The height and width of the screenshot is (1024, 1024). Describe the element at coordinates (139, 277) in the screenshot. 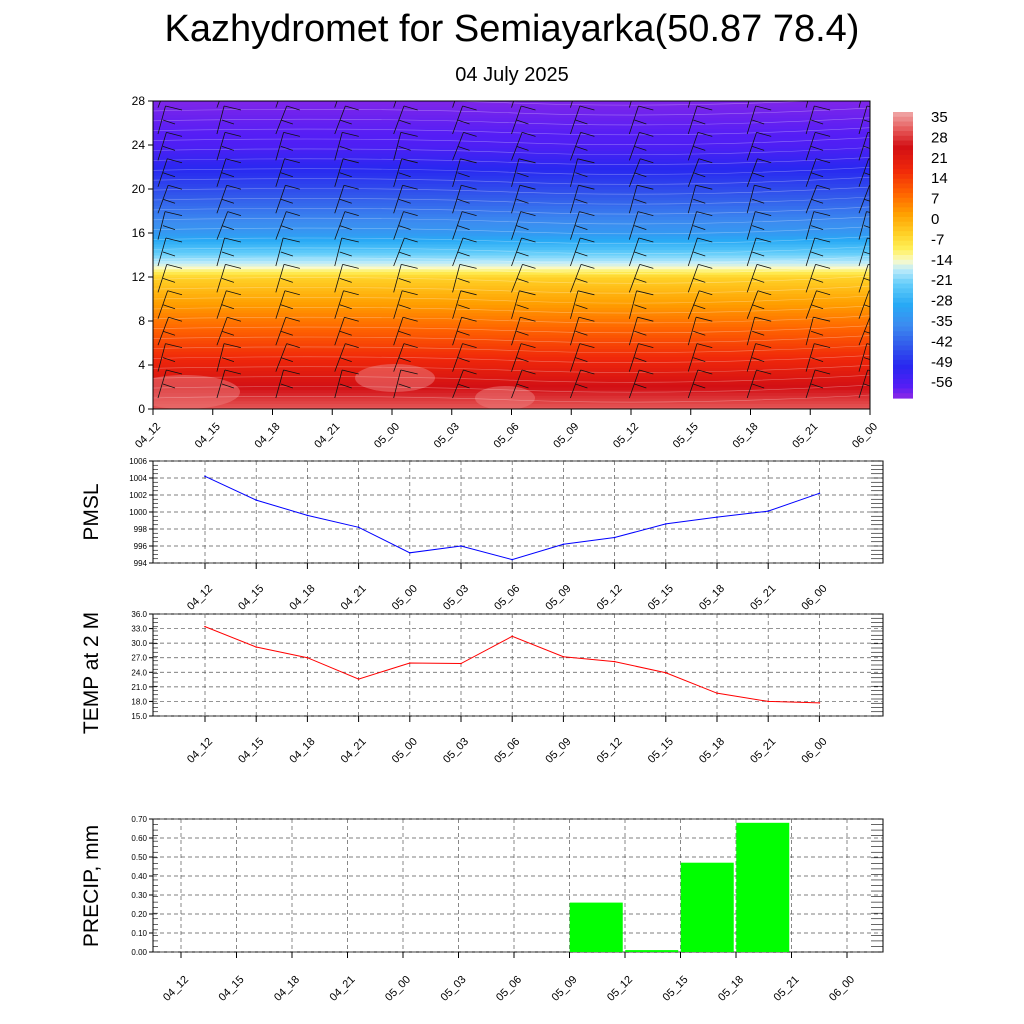

I see `y-tick-label: 12` at that location.